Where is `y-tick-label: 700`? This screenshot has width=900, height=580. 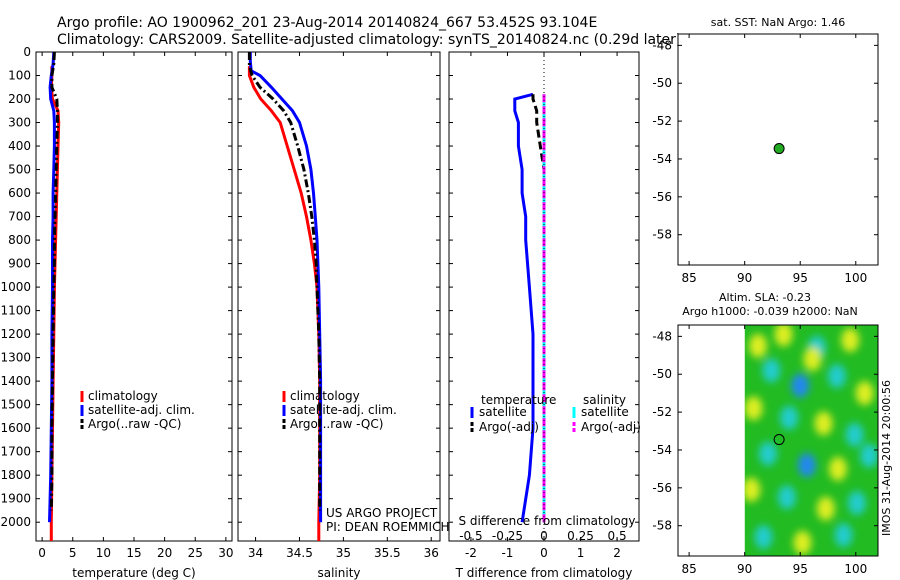
y-tick-label: 700 is located at coordinates (19, 217).